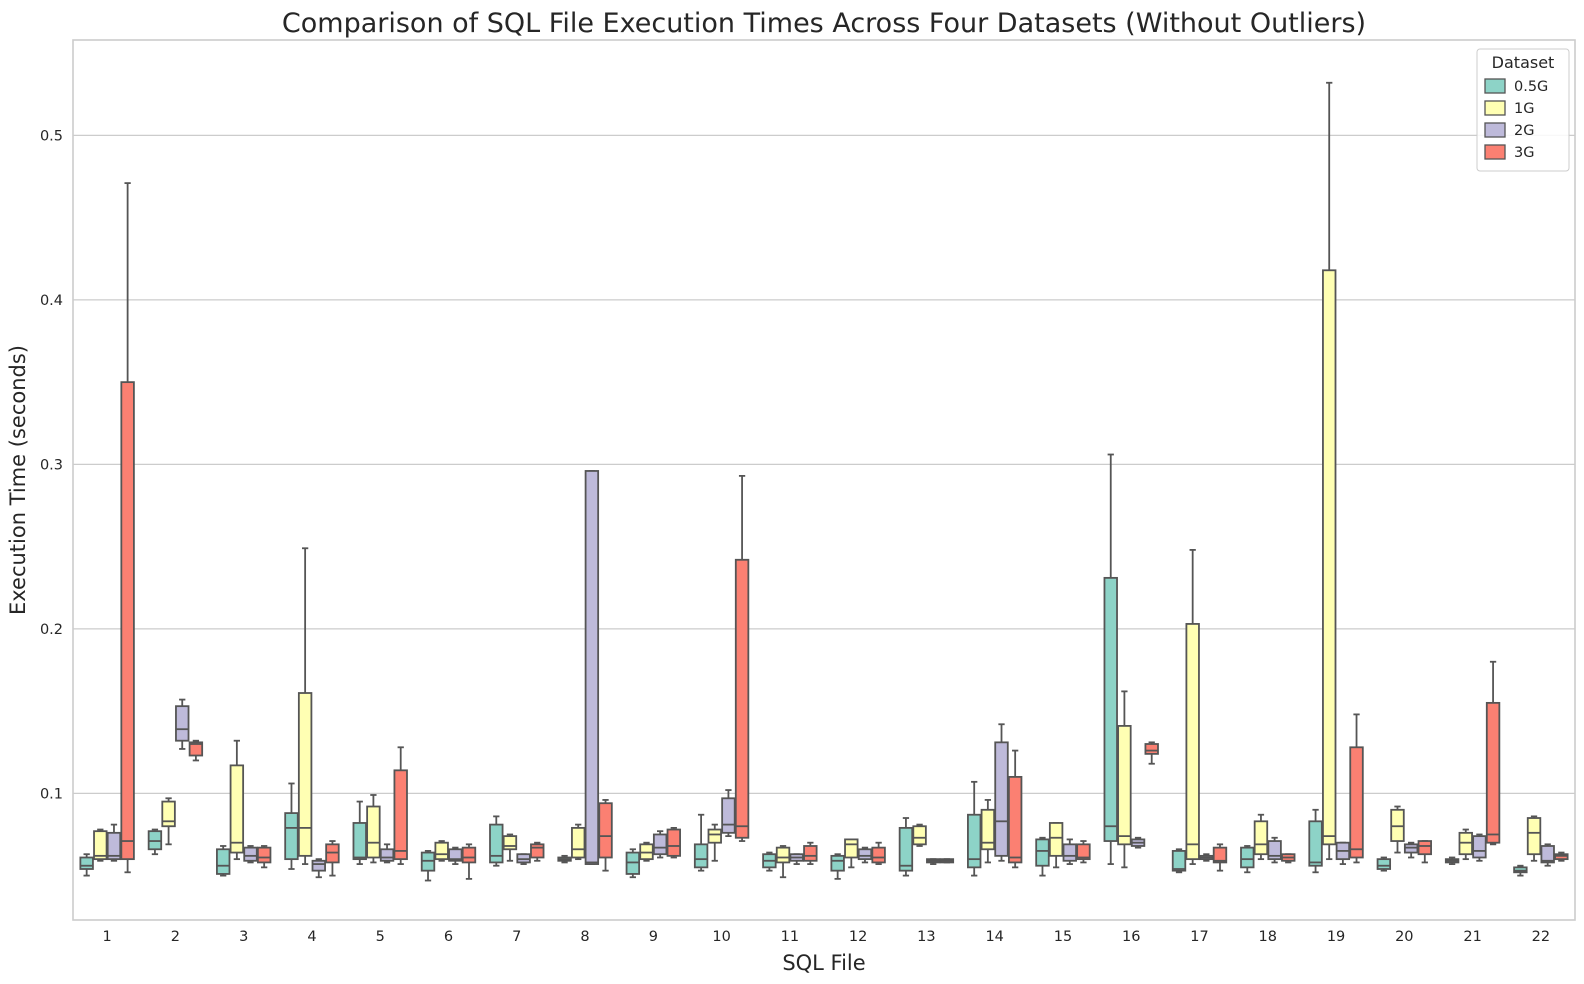 The image size is (1584, 984). I want to click on y-tick-label: 0.2, so click(51, 630).